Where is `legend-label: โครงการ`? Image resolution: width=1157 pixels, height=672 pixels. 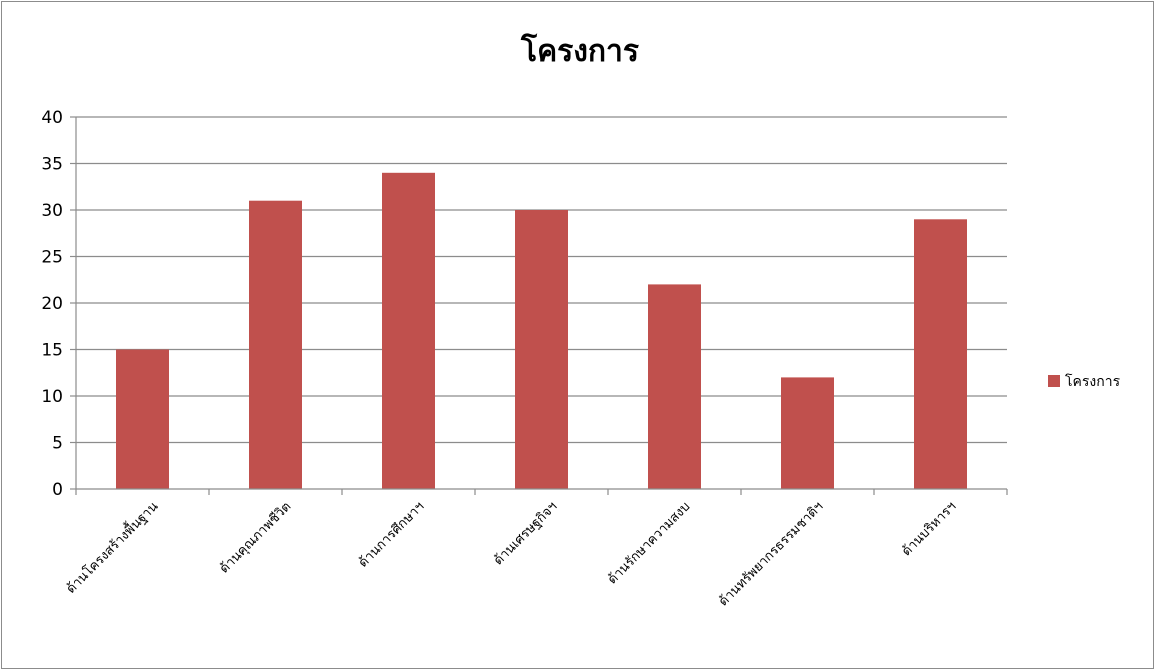 legend-label: โครงการ is located at coordinates (1093, 381).